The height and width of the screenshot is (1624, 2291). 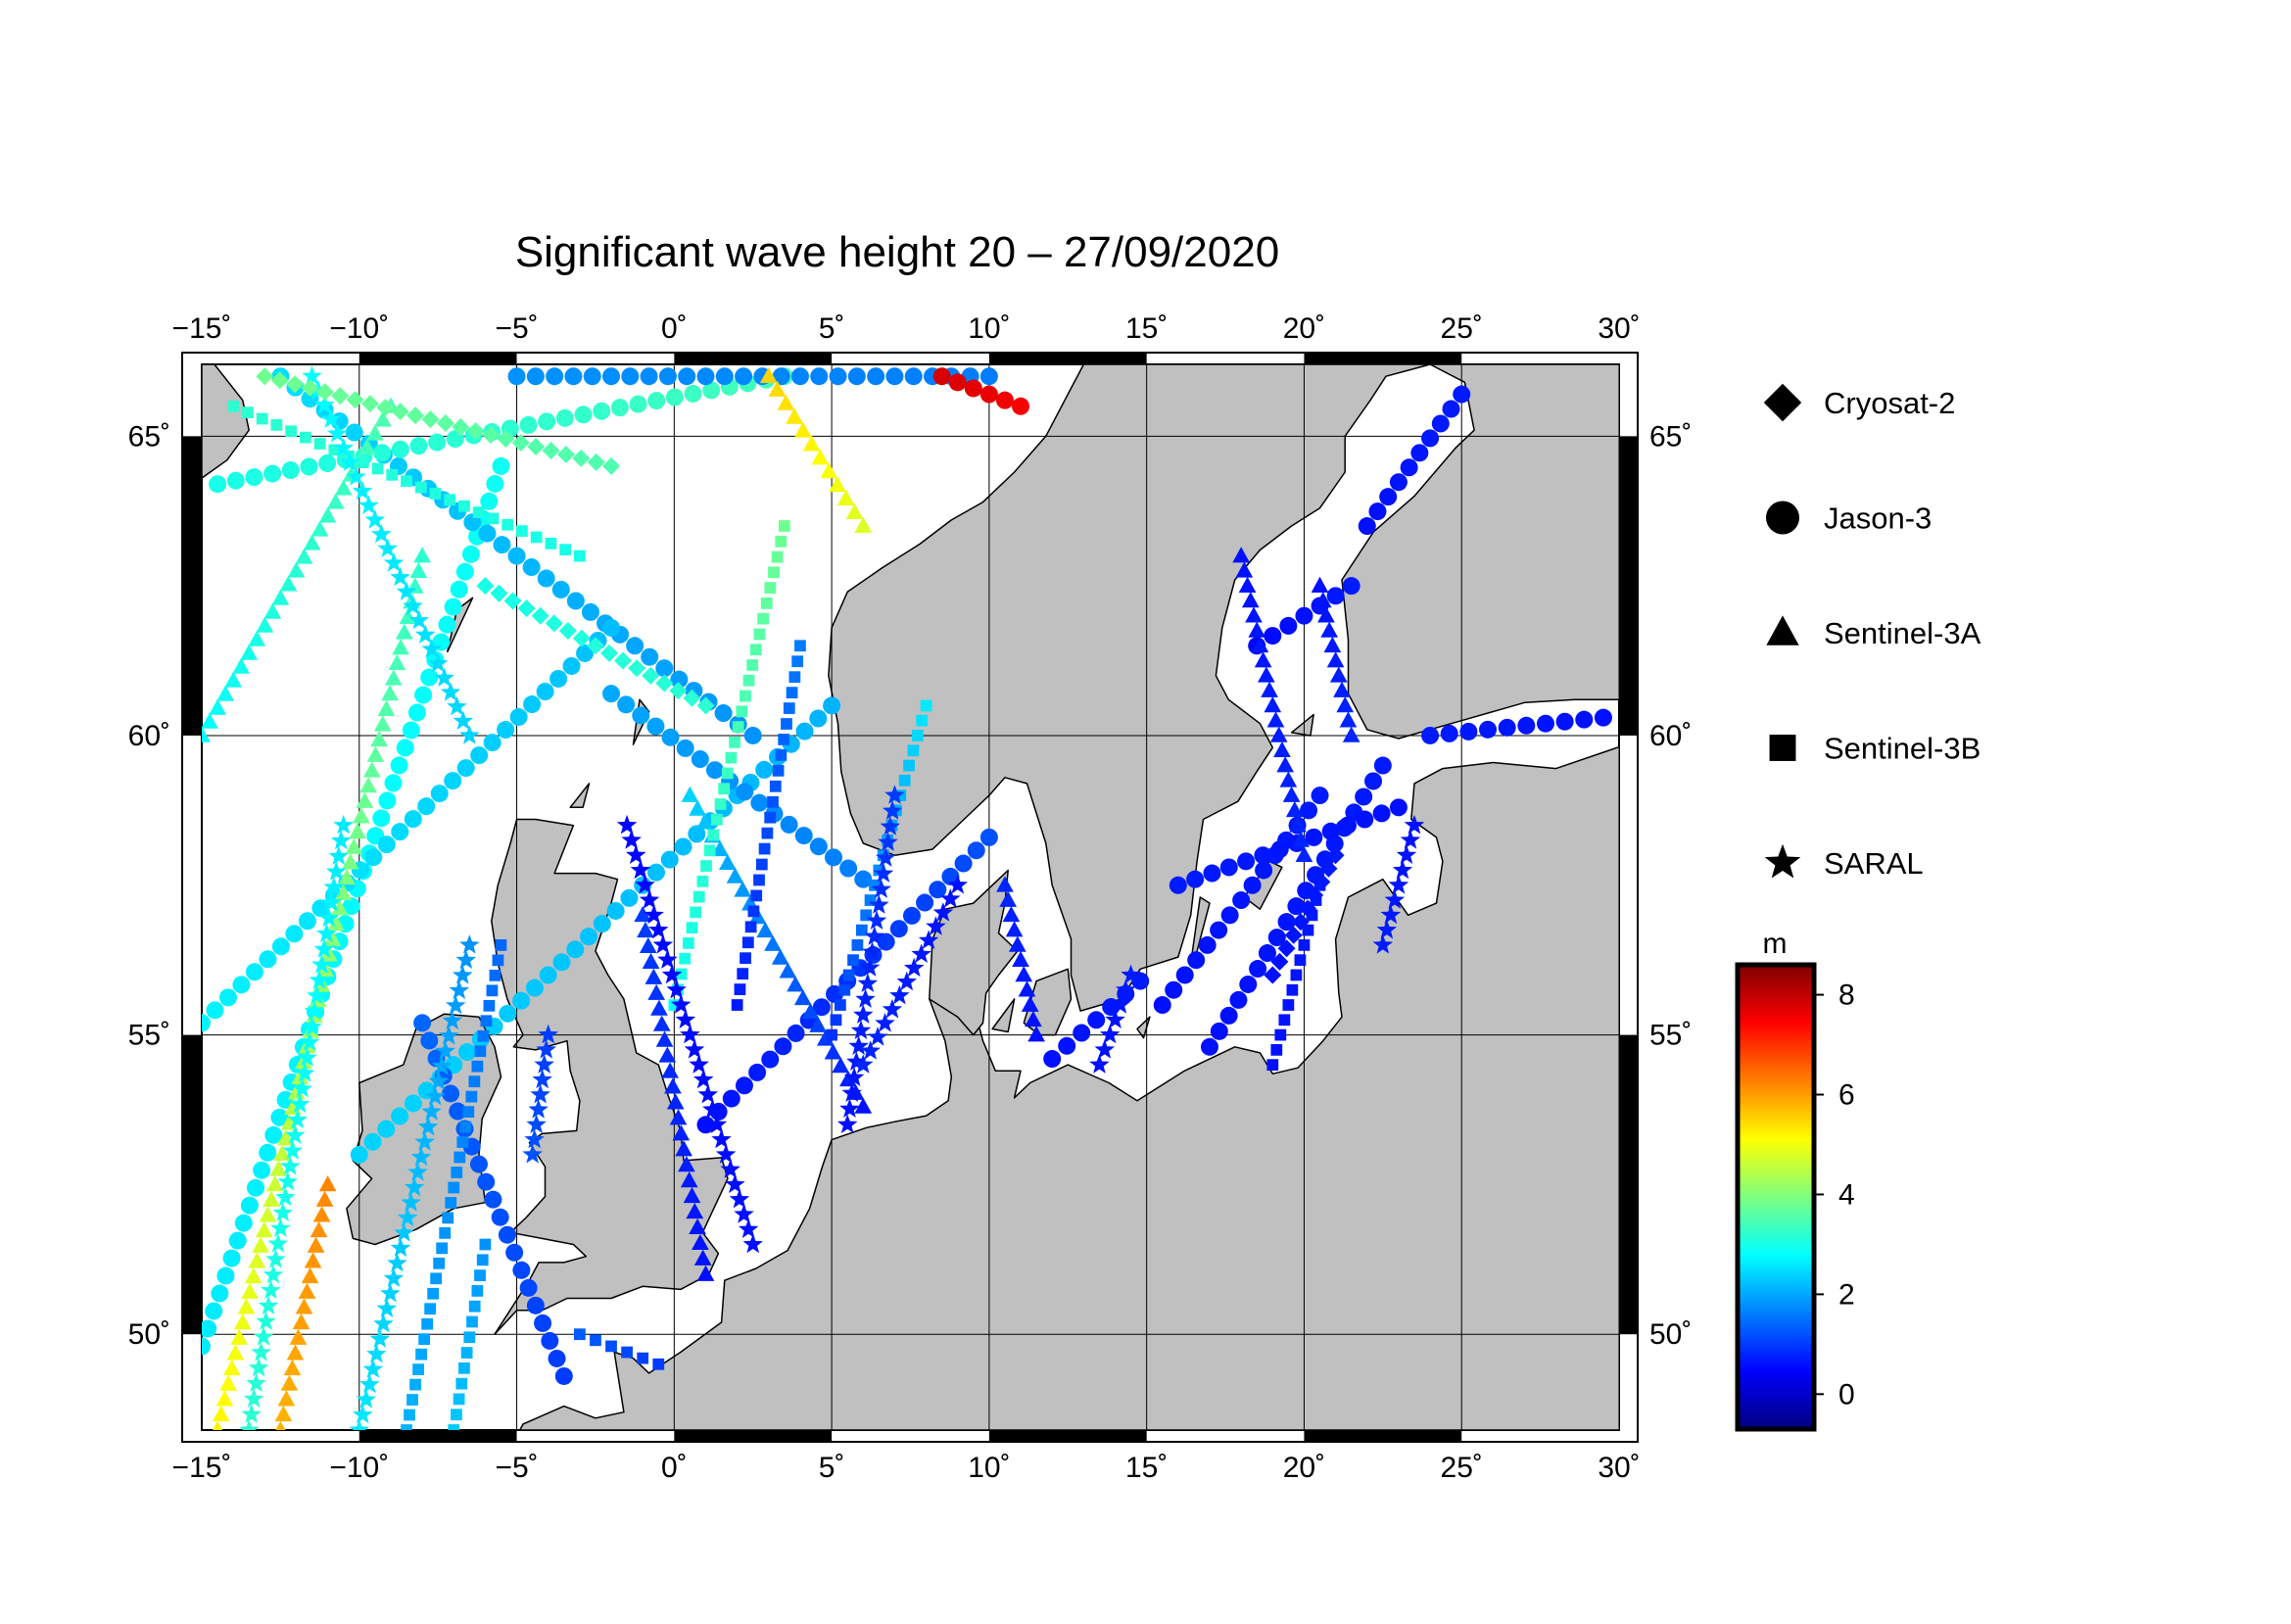 I want to click on colorbar-tick-label: 6, so click(x=1846, y=1095).